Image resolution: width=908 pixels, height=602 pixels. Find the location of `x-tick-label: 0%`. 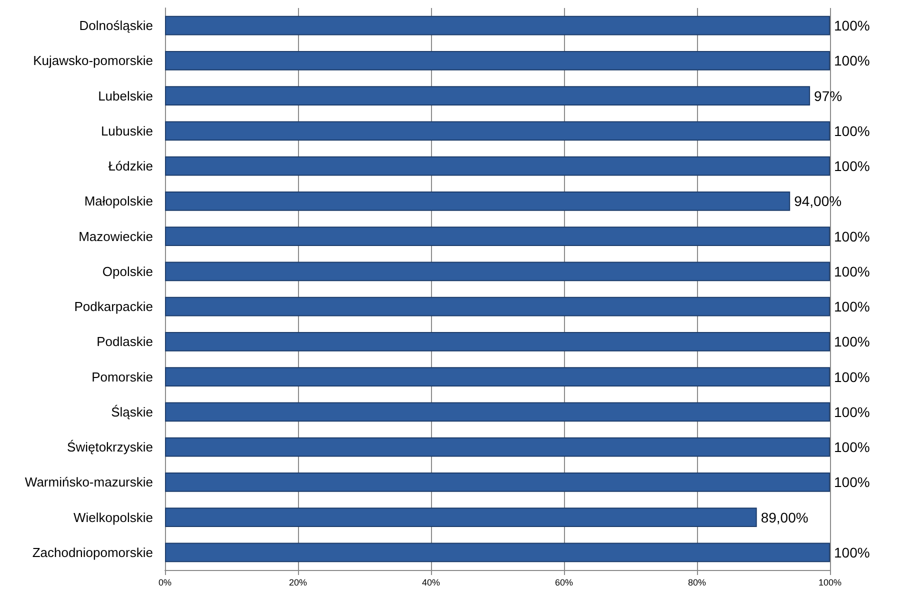

x-tick-label: 0% is located at coordinates (165, 583).